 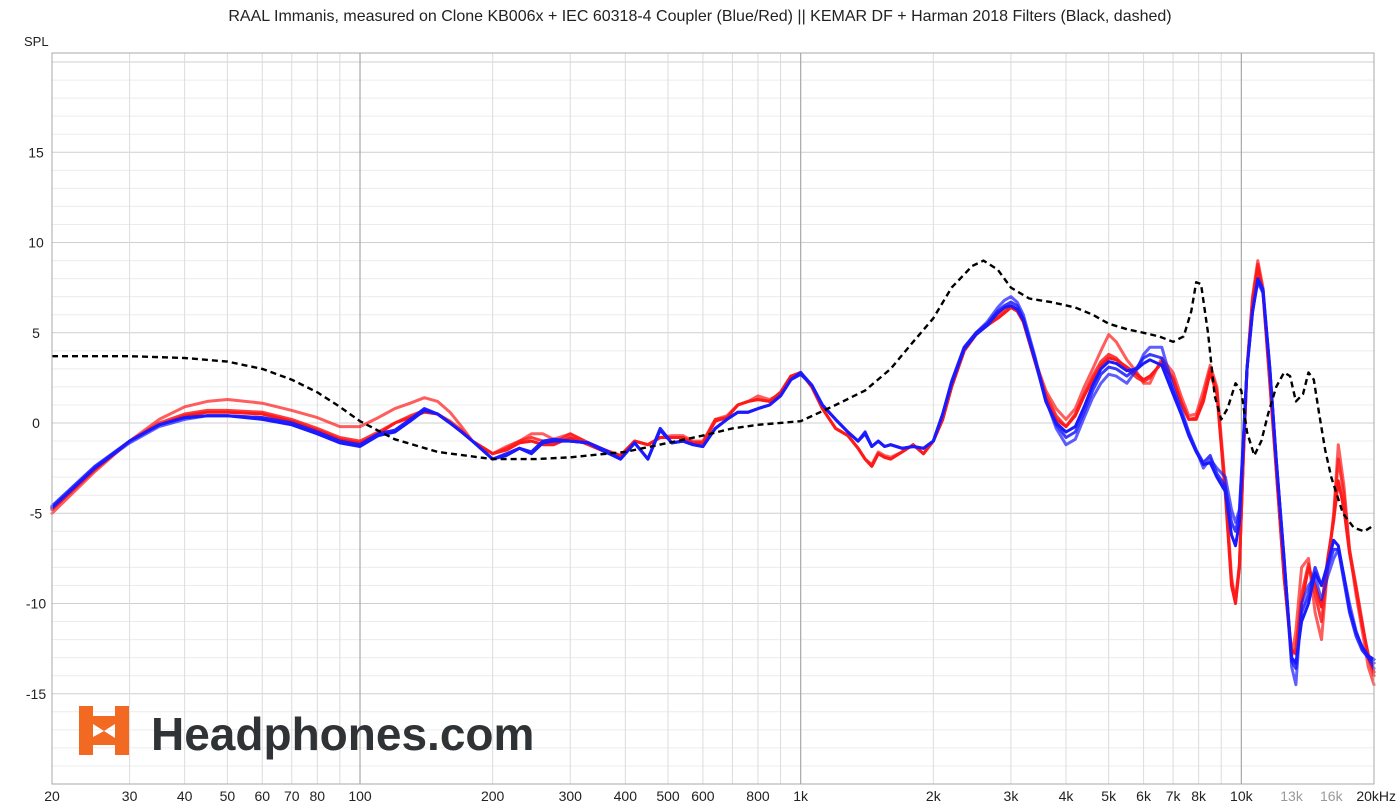 I want to click on x-tick-label: 40, so click(x=185, y=796).